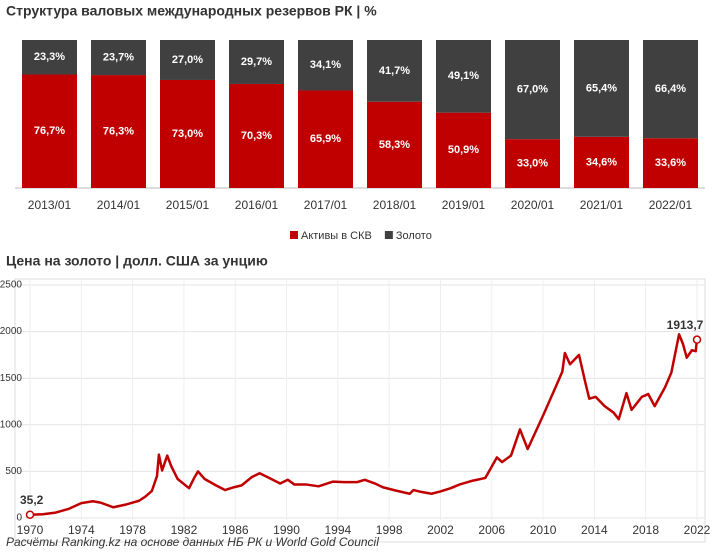 This screenshot has width=720, height=553. Describe the element at coordinates (594, 530) in the screenshot. I see `x-tick-label: 2014` at that location.